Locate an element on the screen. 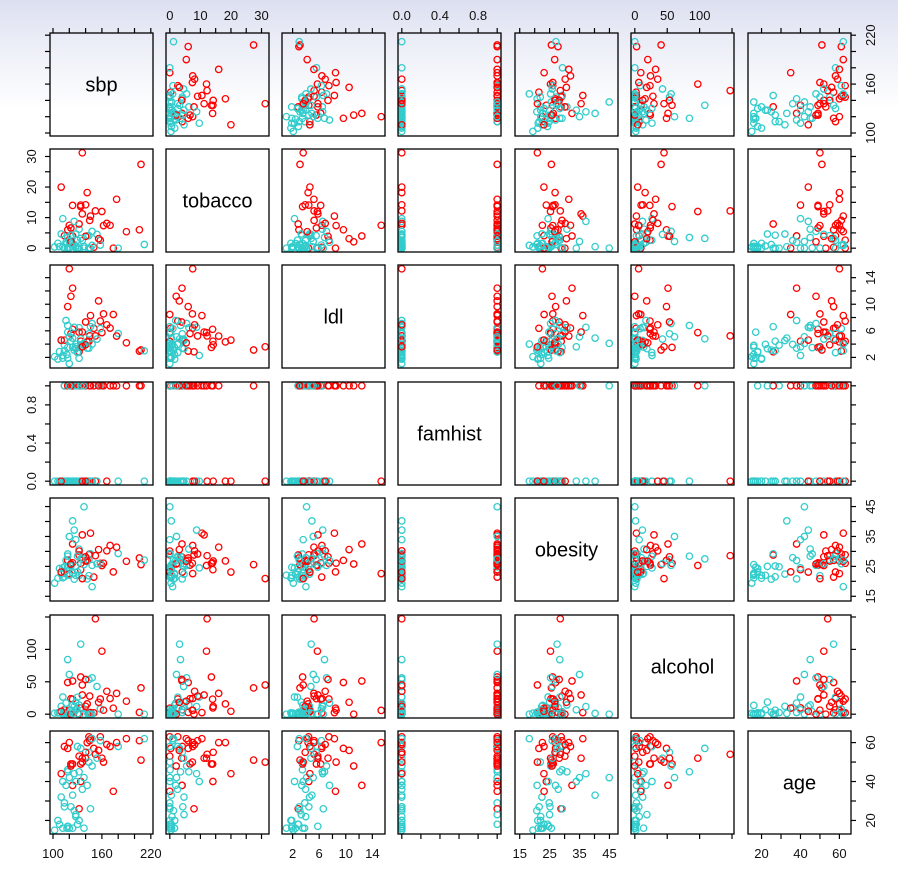  panel-ldl-vs-alcohol is located at coordinates (682, 316).